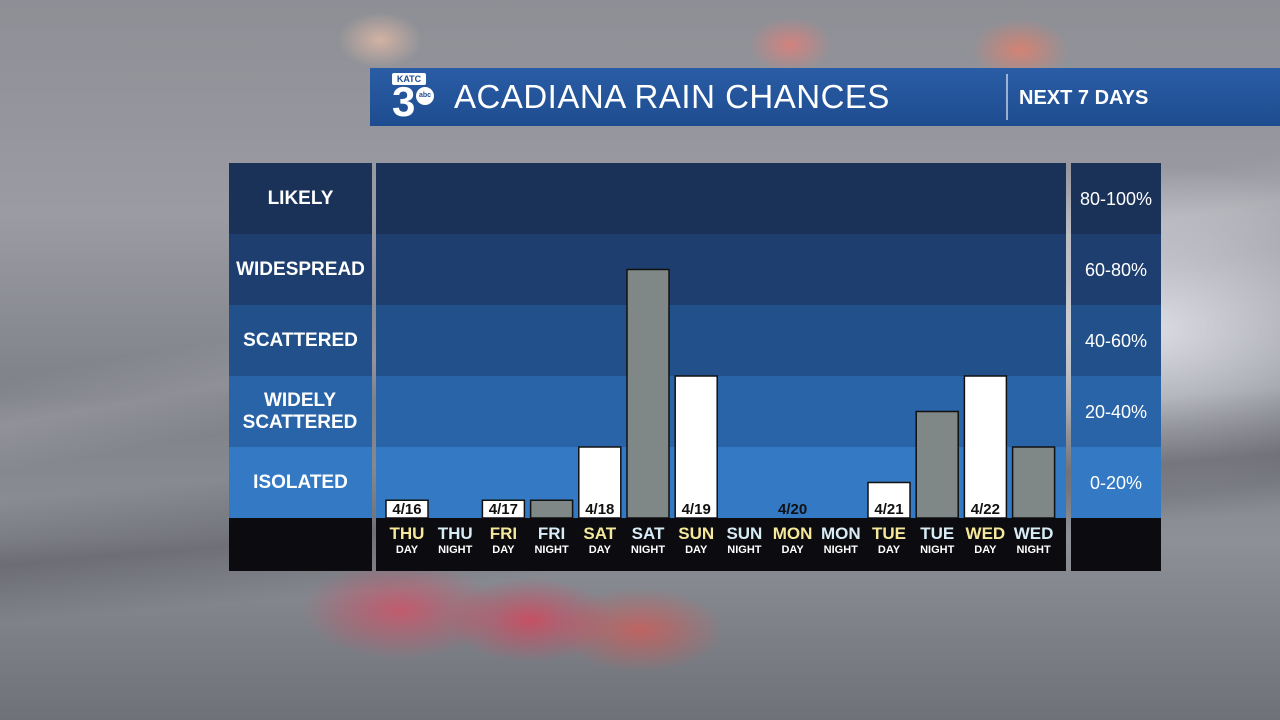 The width and height of the screenshot is (1280, 720). I want to click on band-label-likely: LIKELY, so click(300, 198).